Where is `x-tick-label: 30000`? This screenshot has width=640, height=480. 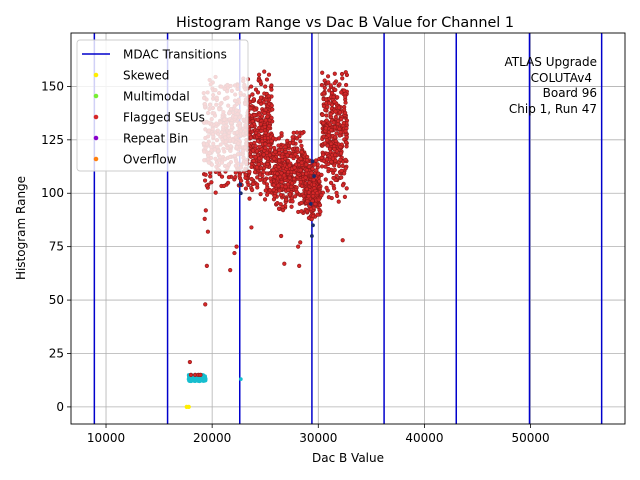
x-tick-label: 30000 is located at coordinates (318, 438).